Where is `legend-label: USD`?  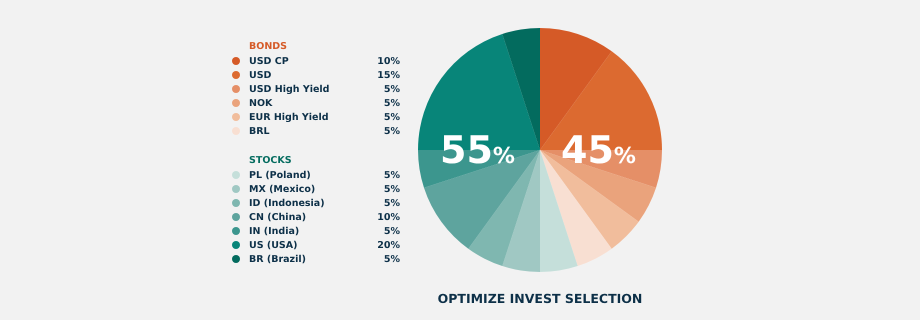 legend-label: USD is located at coordinates (260, 75).